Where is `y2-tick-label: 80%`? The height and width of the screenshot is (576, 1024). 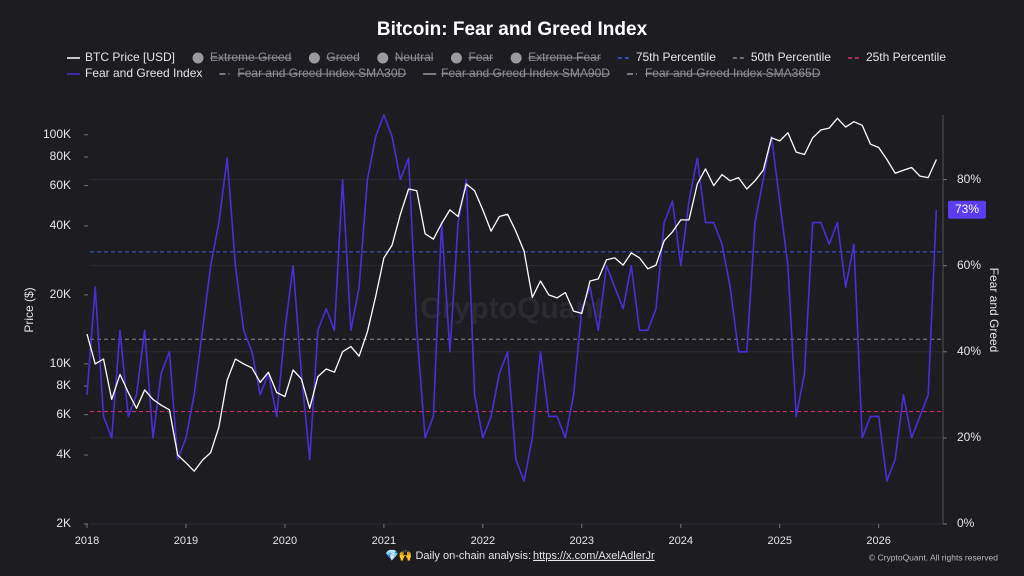
y2-tick-label: 80% is located at coordinates (969, 179).